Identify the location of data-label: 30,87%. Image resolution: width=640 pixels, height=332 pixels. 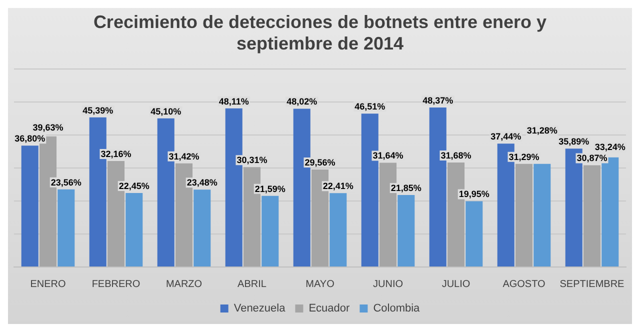
(592, 158).